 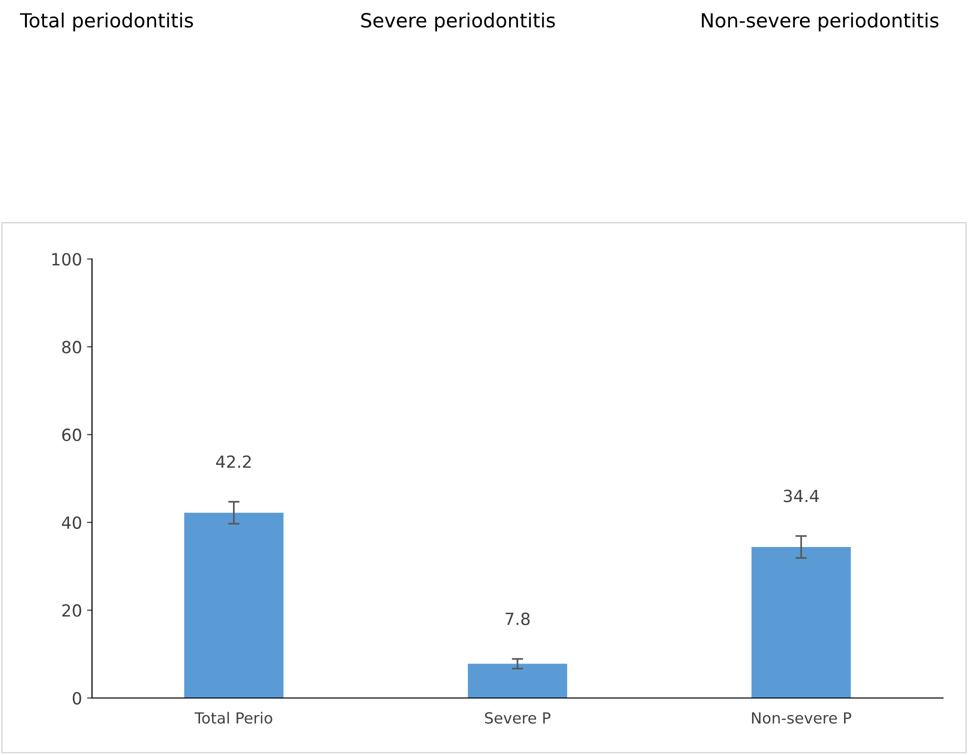 What do you see at coordinates (820, 22) in the screenshot?
I see `text: Non-severe periodontitis` at bounding box center [820, 22].